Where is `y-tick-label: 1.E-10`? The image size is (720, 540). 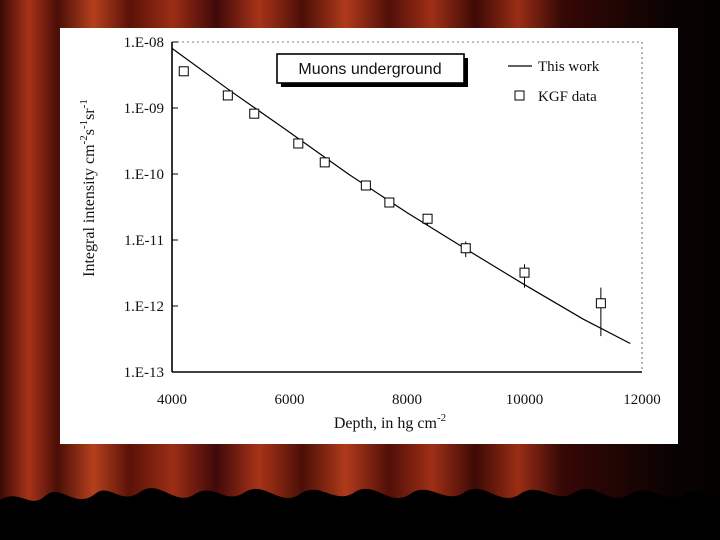 y-tick-label: 1.E-10 is located at coordinates (144, 175).